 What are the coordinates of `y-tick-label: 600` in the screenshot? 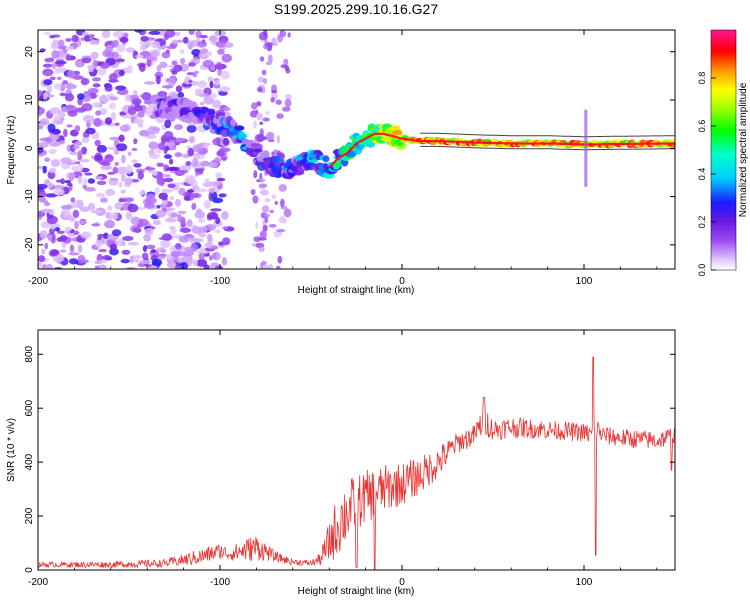 It's located at (29, 407).